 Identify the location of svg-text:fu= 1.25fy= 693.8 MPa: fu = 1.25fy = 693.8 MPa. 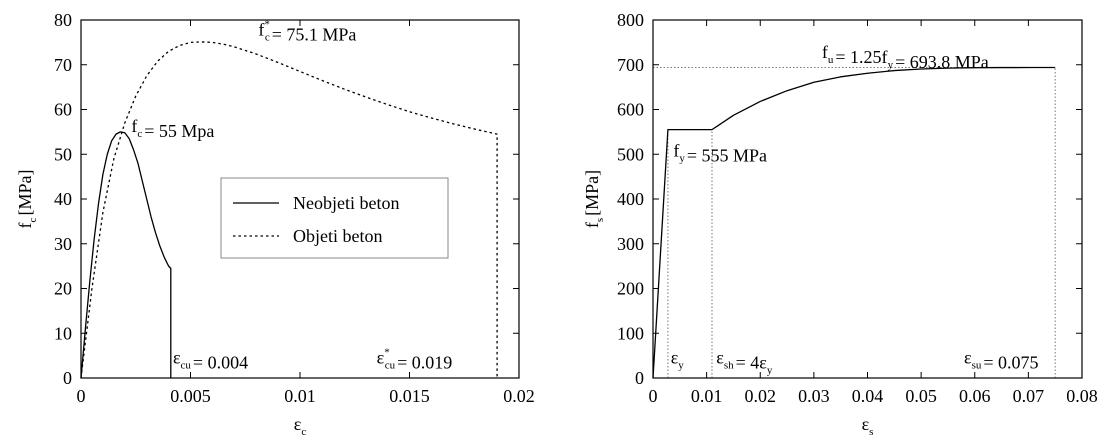
(905, 57).